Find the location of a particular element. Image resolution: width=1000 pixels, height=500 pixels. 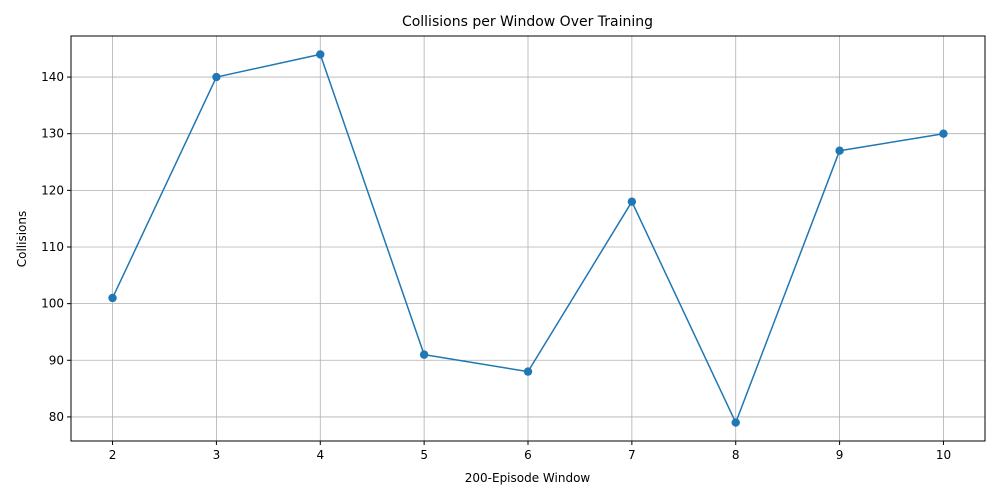

x-tick-label: 4 is located at coordinates (320, 455).